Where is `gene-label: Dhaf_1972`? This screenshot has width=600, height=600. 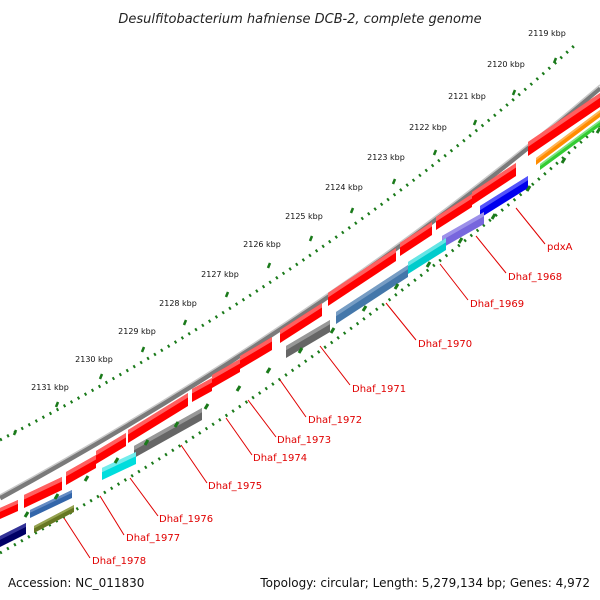
gene-label: Dhaf_1972 is located at coordinates (335, 420).